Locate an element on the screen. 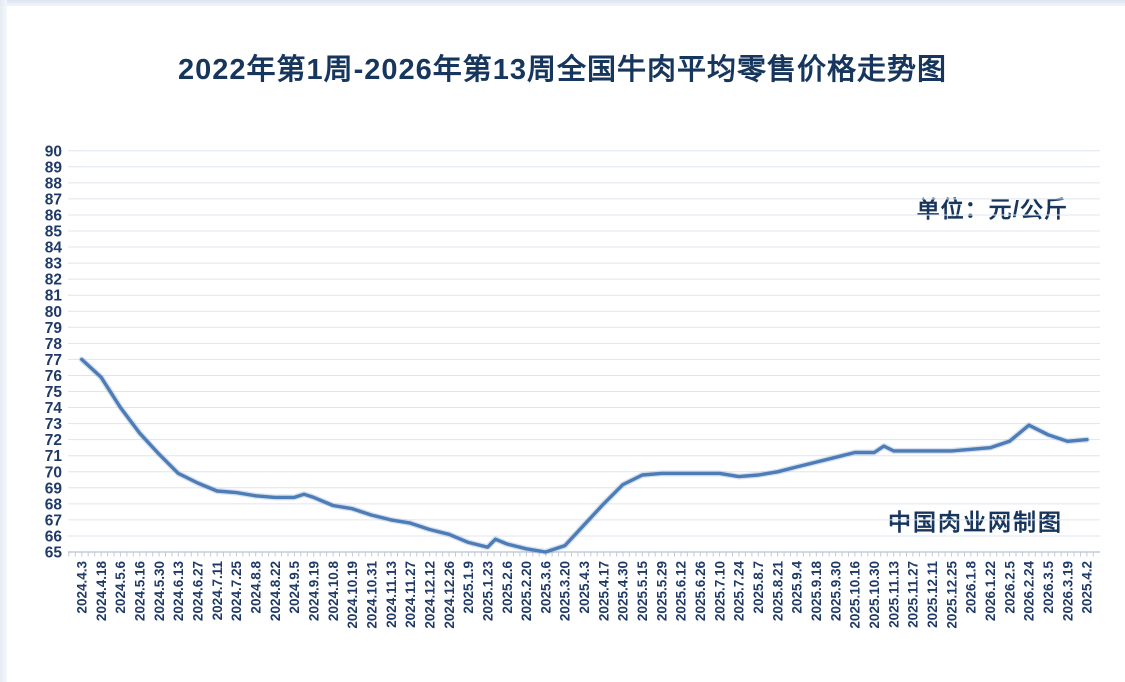 The width and height of the screenshot is (1125, 682). y-axis-label: 69 is located at coordinates (54, 488).